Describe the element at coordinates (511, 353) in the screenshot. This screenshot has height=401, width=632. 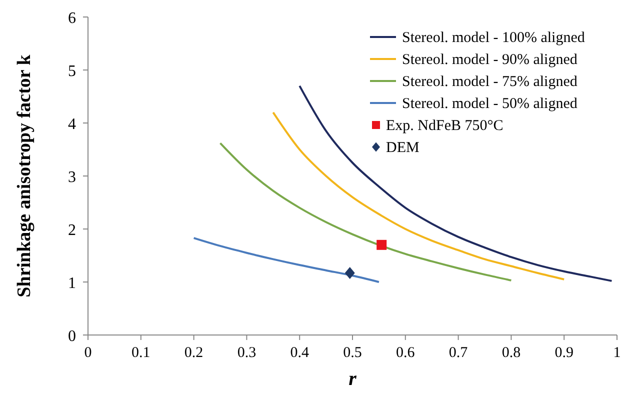
I see `x-tick-label: 0.8` at that location.